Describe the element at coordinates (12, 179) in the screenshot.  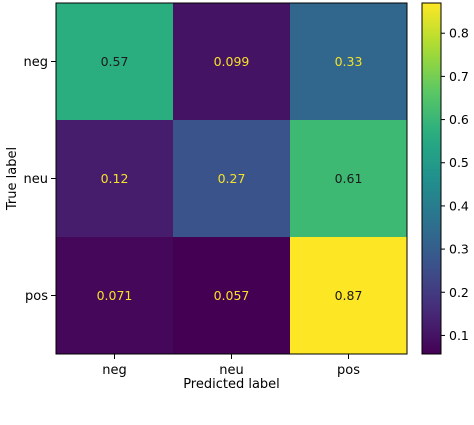
I see `y-axis-label: True label` at that location.